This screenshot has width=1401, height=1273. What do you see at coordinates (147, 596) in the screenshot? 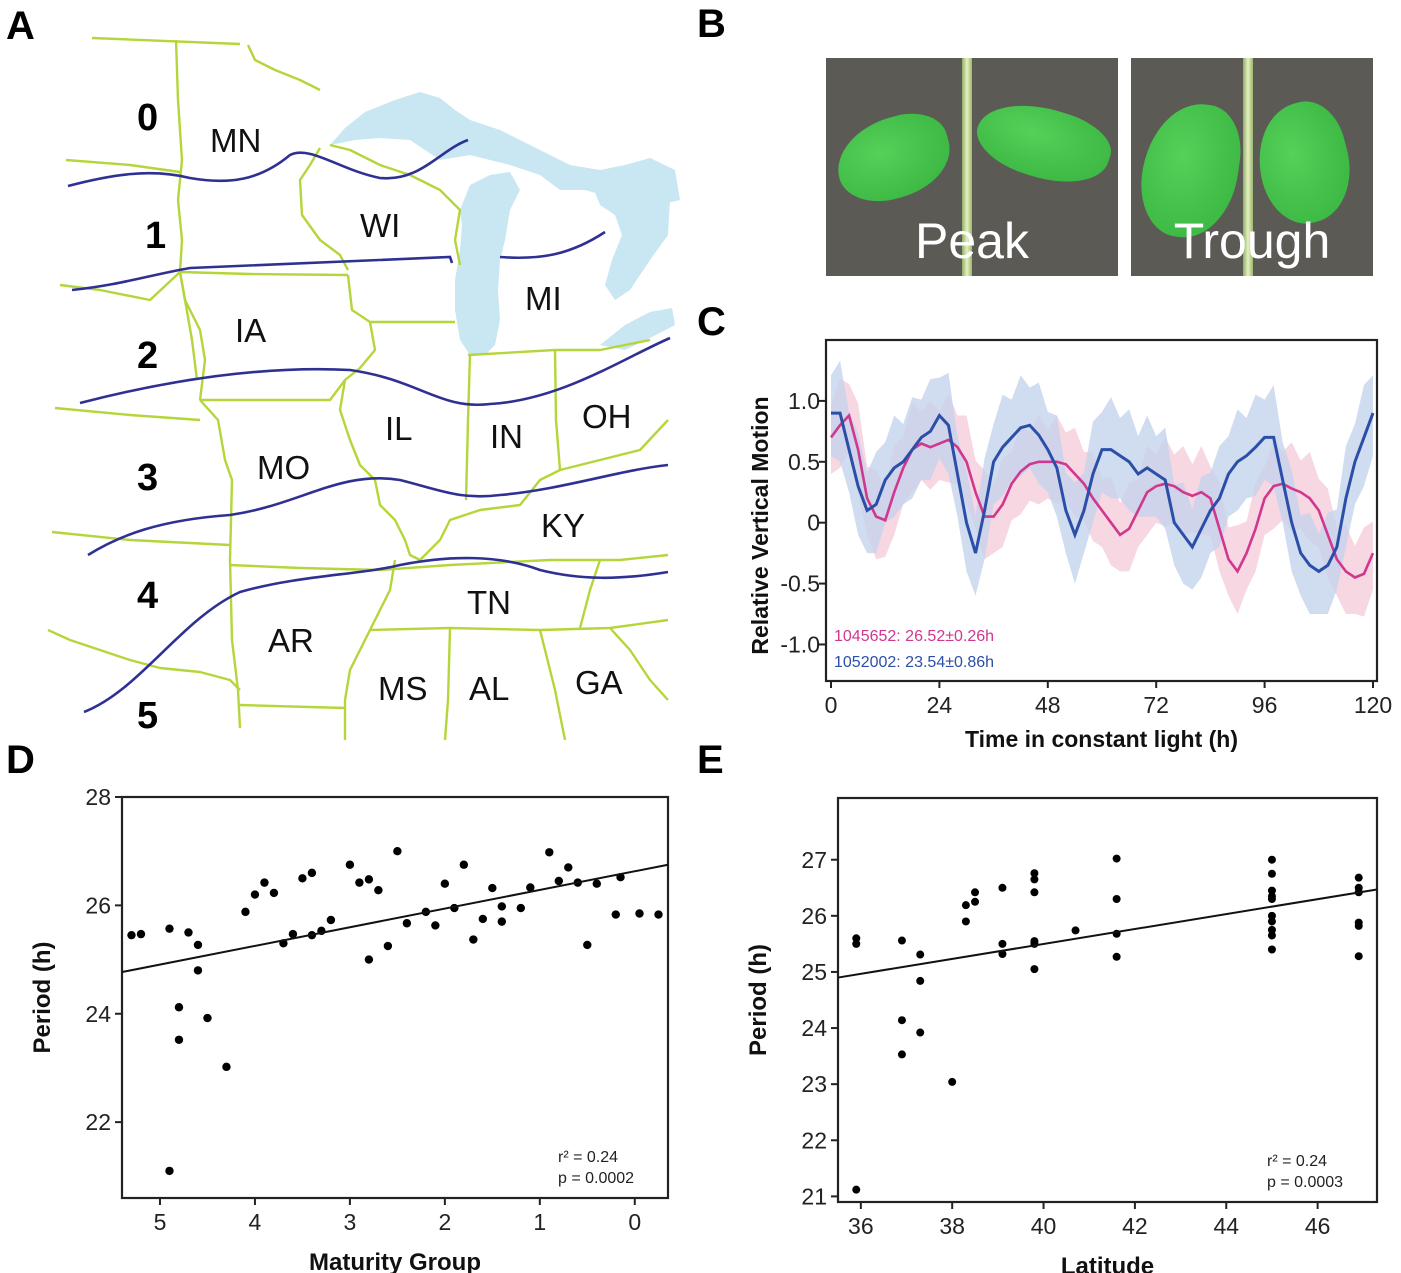
I see `zone-label: 4` at bounding box center [147, 596].